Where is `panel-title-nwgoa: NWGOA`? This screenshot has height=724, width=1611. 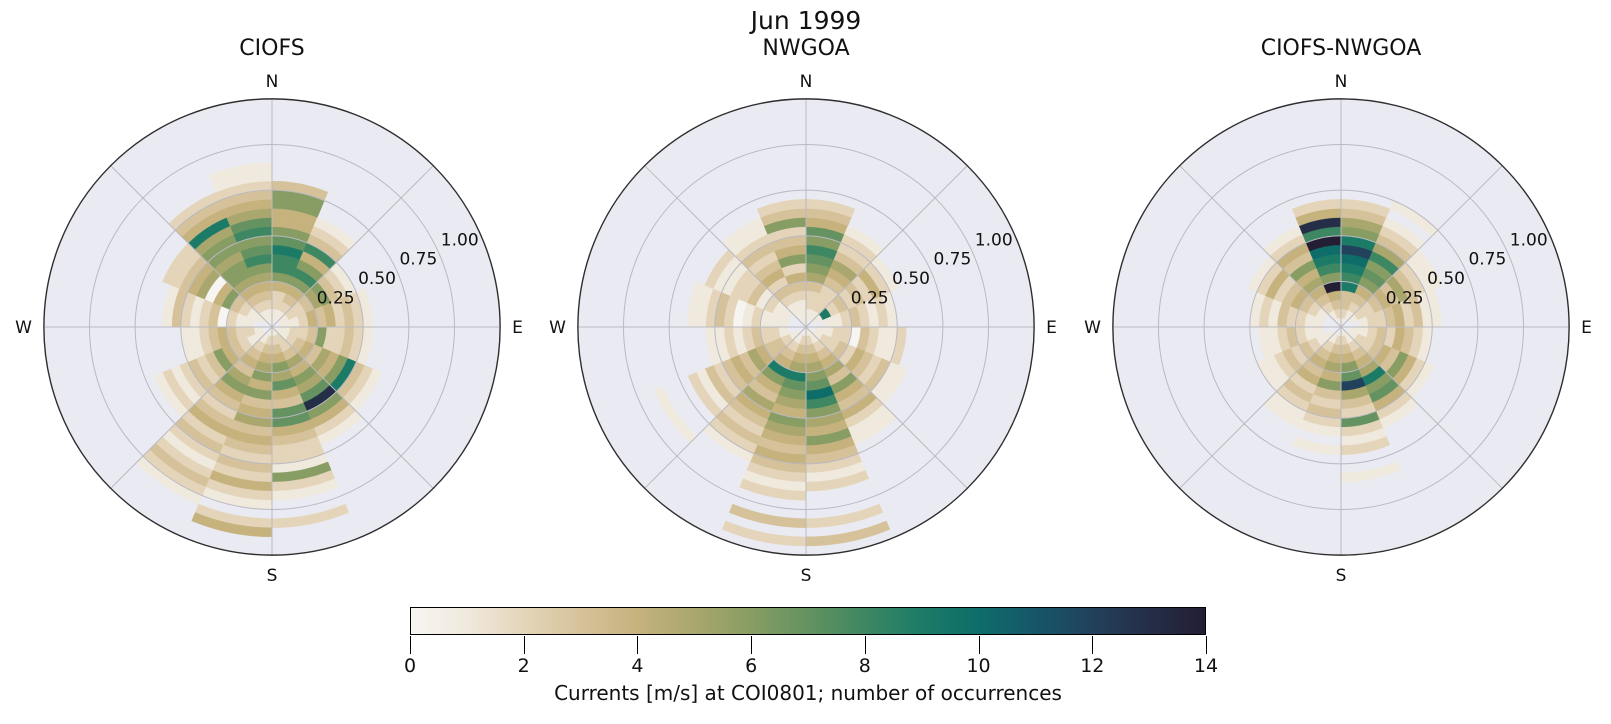 panel-title-nwgoa: NWGOA is located at coordinates (806, 48).